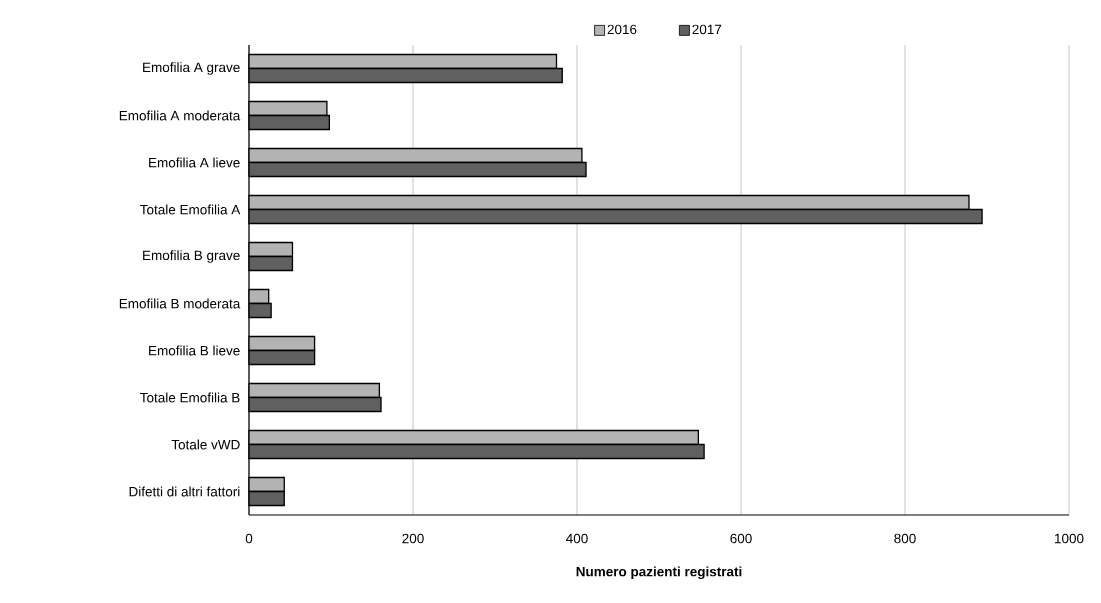 The height and width of the screenshot is (603, 1101). What do you see at coordinates (707, 29) in the screenshot?
I see `legend-label: 2017` at bounding box center [707, 29].